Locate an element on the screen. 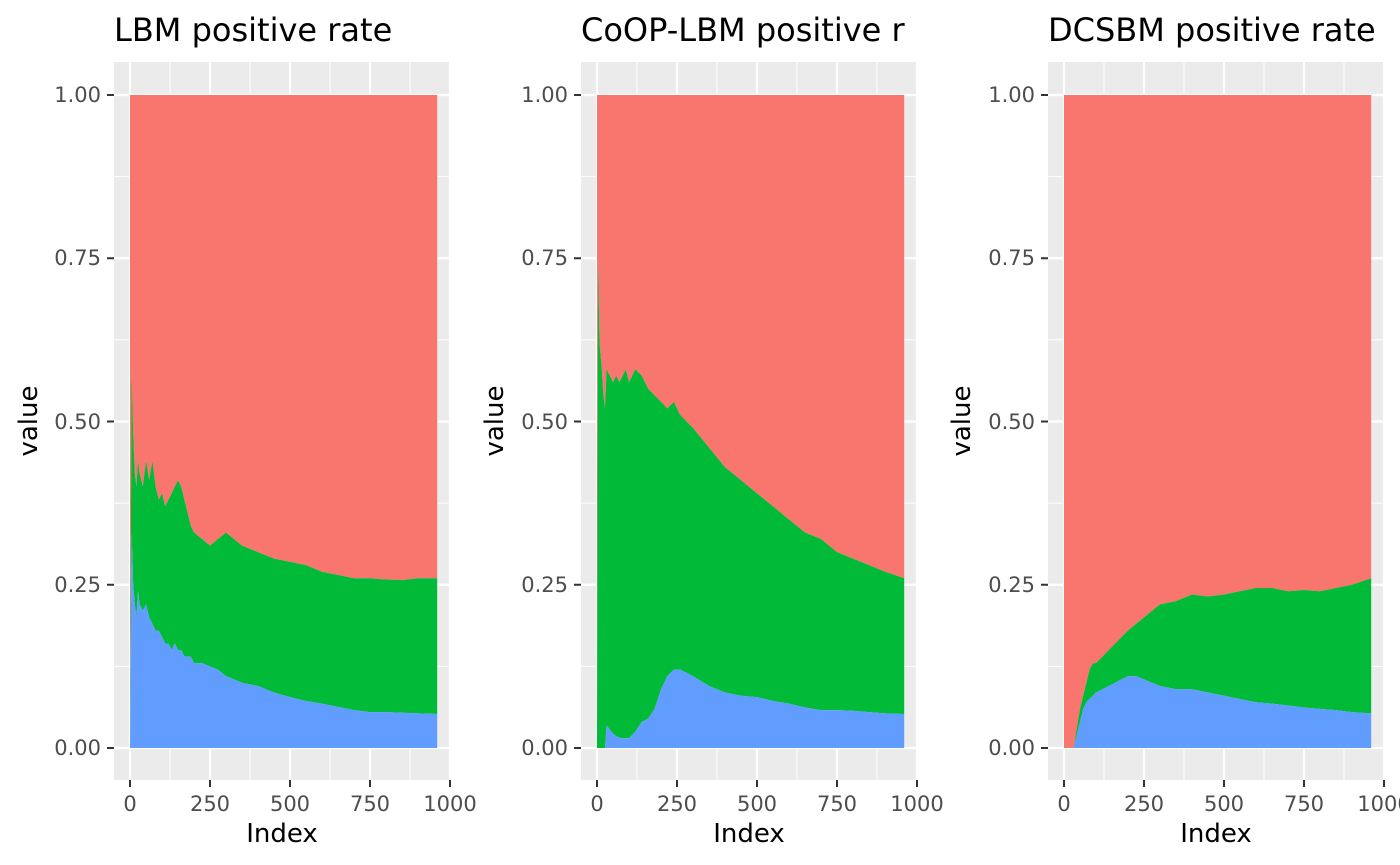 Image resolution: width=1400 pixels, height=865 pixels. panel-title: CoOP-LBM positive r is located at coordinates (743, 30).